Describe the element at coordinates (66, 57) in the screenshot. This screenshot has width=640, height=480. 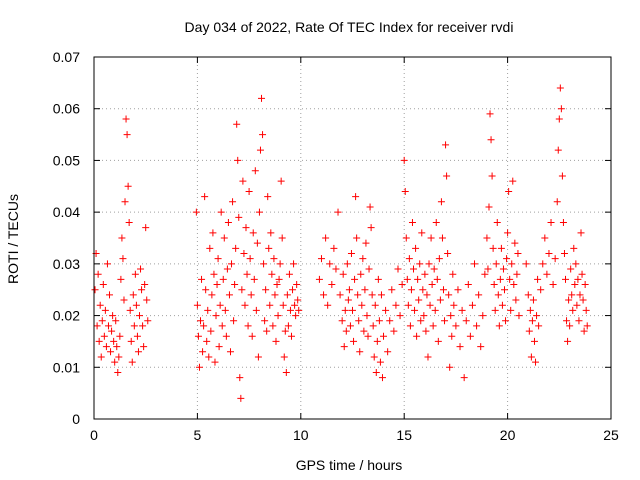
I see `y-tick-label: 0.07` at that location.